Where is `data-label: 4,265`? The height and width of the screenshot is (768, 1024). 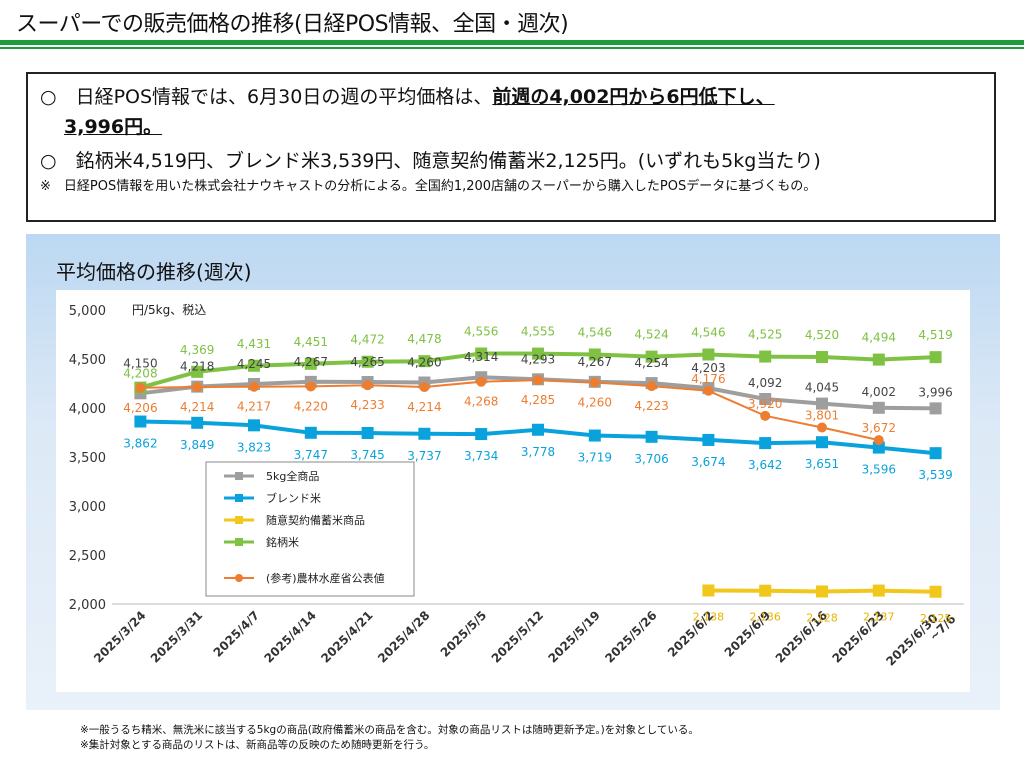
data-label: 4,265 is located at coordinates (367, 362).